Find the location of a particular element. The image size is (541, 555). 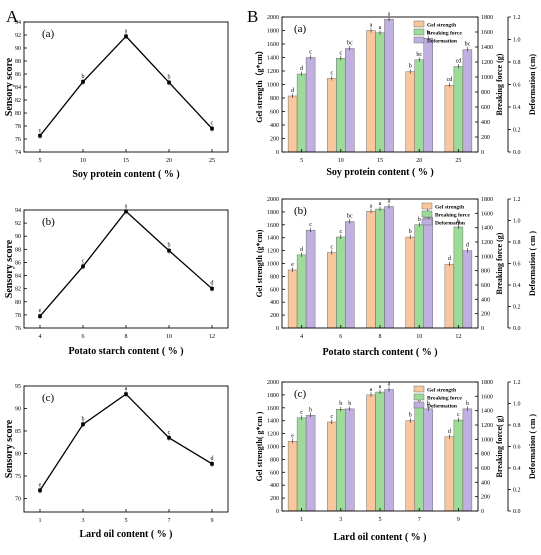

x-axis-label: Lard oil content ( % ) is located at coordinates (379, 537).